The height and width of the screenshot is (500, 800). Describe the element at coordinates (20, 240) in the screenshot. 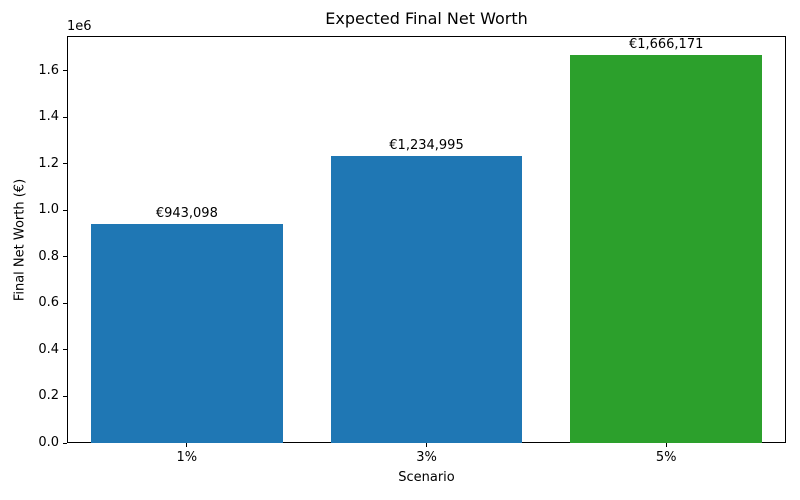

I see `y-axis-label: Final Net Worth (€)` at that location.